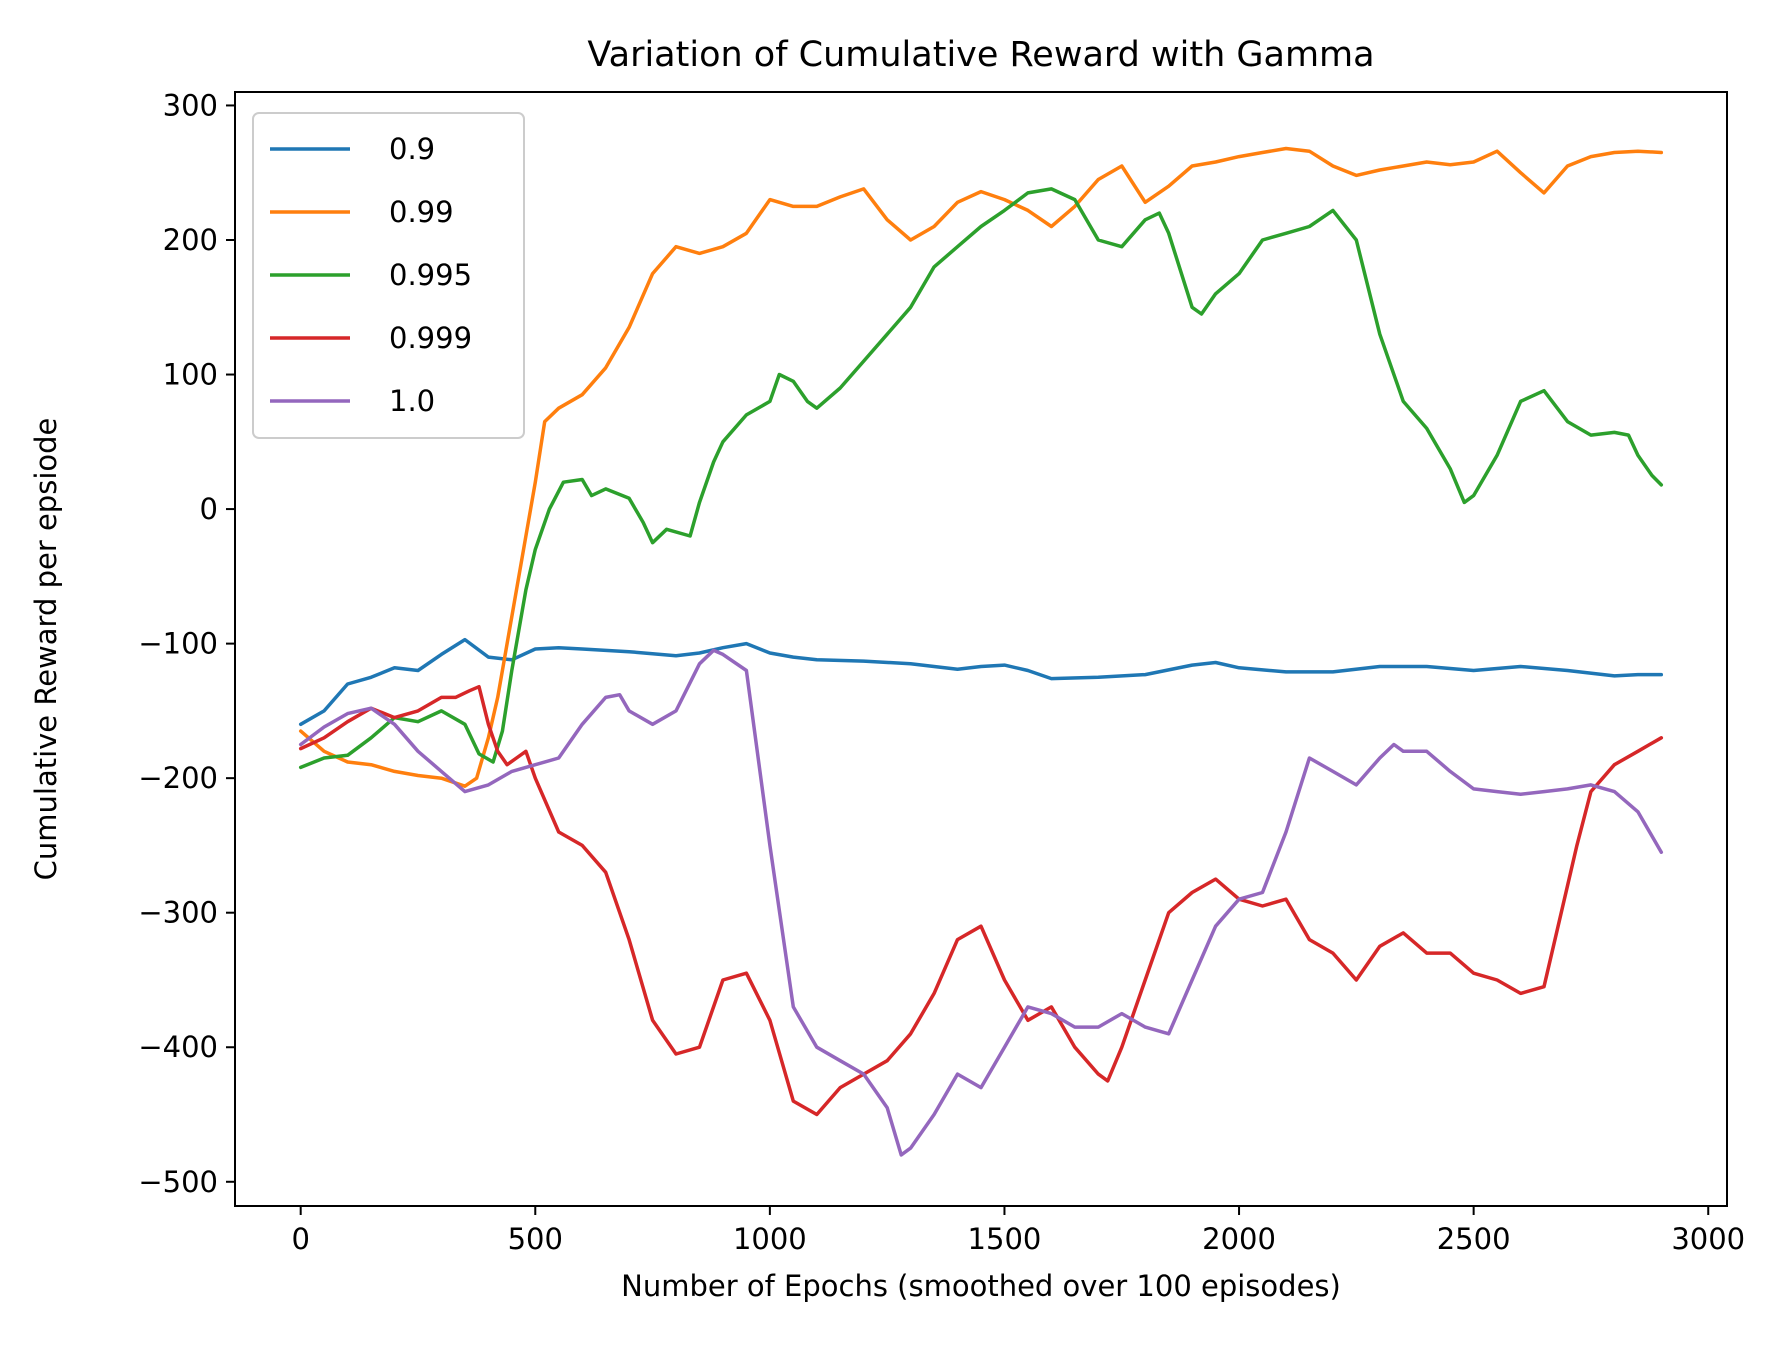 This screenshot has width=1782, height=1361. Describe the element at coordinates (178, 644) in the screenshot. I see `y-tick-label: −100` at that location.